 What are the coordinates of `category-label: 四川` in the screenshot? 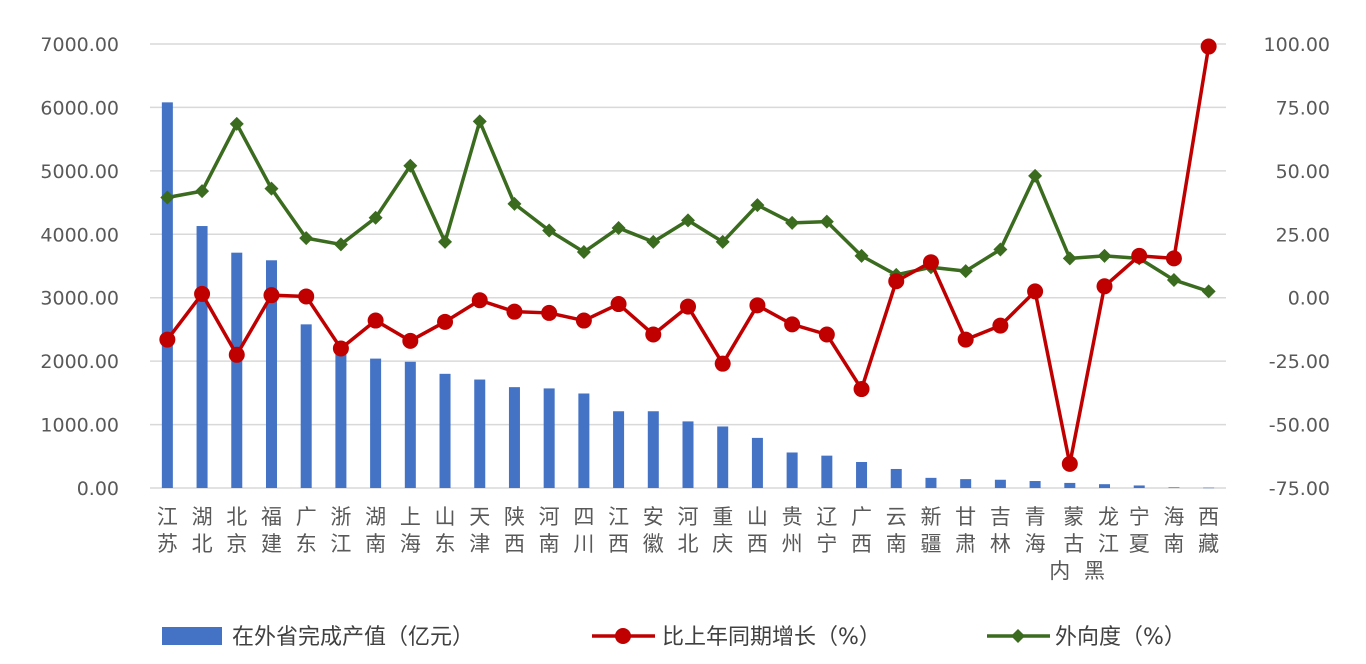 It's located at (583, 530).